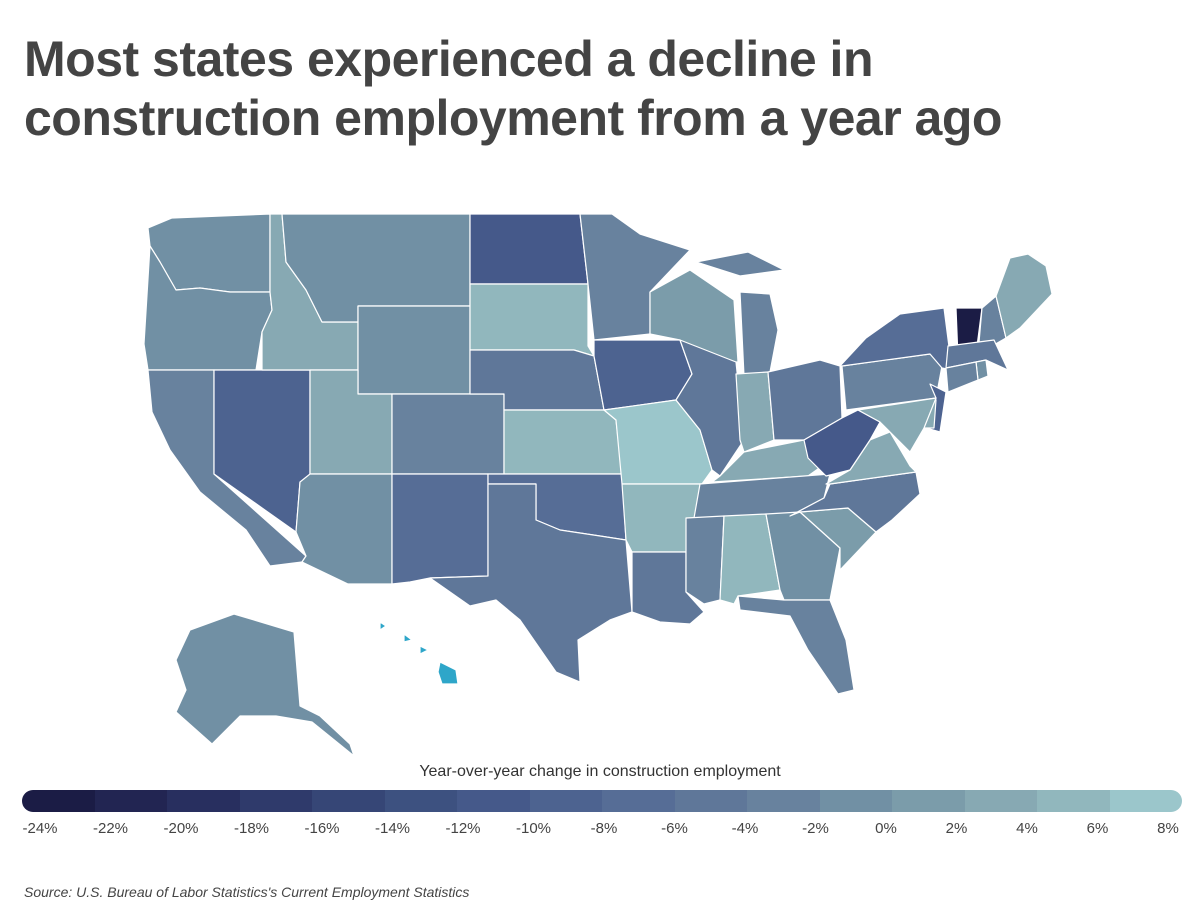 This screenshot has height=922, width=1200. Describe the element at coordinates (532, 320) in the screenshot. I see `state-sd` at that location.